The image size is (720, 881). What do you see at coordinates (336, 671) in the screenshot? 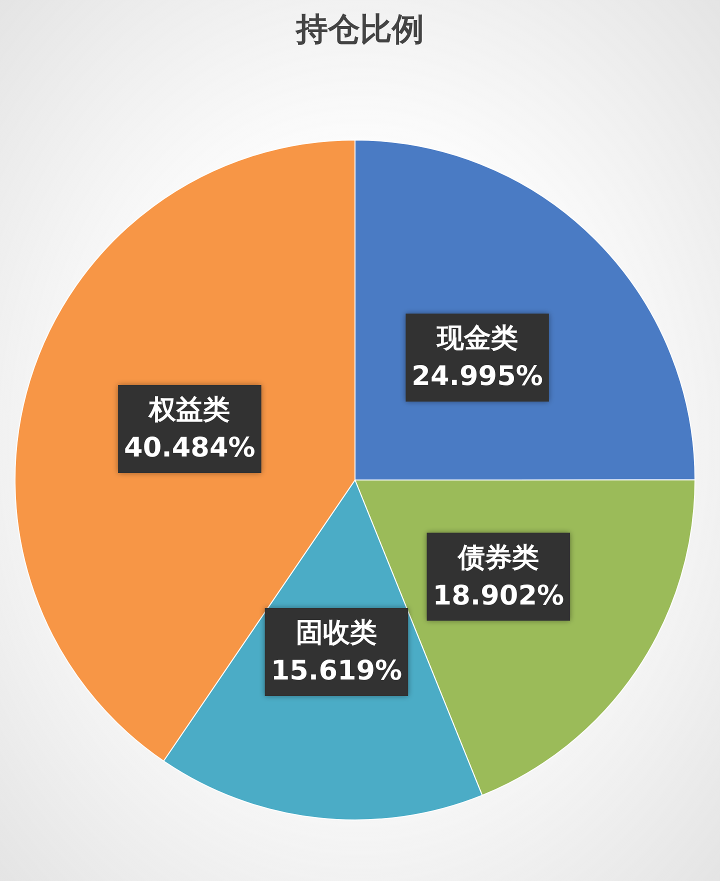
I see `data-label: 15.619%` at bounding box center [336, 671].